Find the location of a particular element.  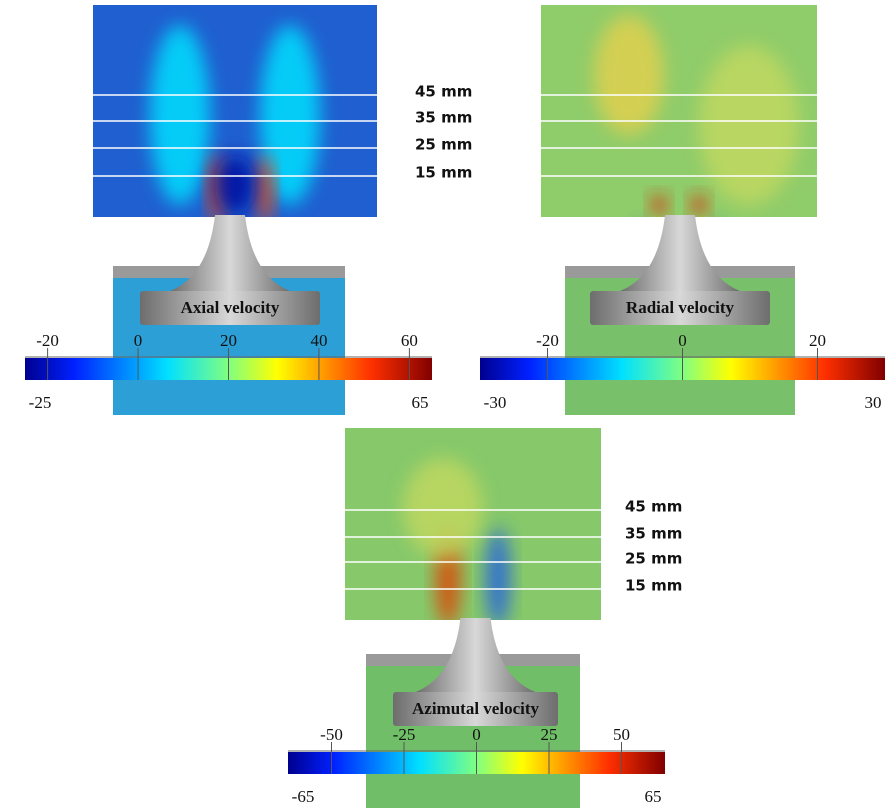

panel-title: Axial velocity is located at coordinates (230, 307).